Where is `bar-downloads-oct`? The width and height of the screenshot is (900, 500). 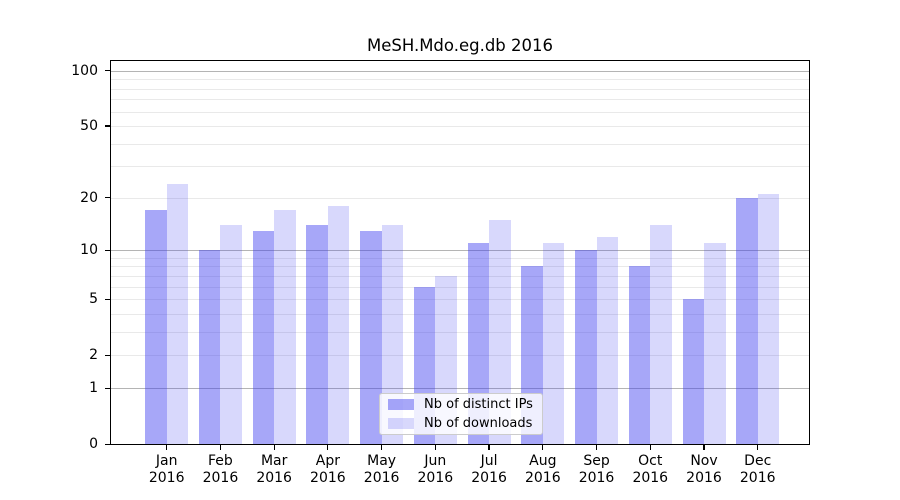 bar-downloads-oct is located at coordinates (661, 335).